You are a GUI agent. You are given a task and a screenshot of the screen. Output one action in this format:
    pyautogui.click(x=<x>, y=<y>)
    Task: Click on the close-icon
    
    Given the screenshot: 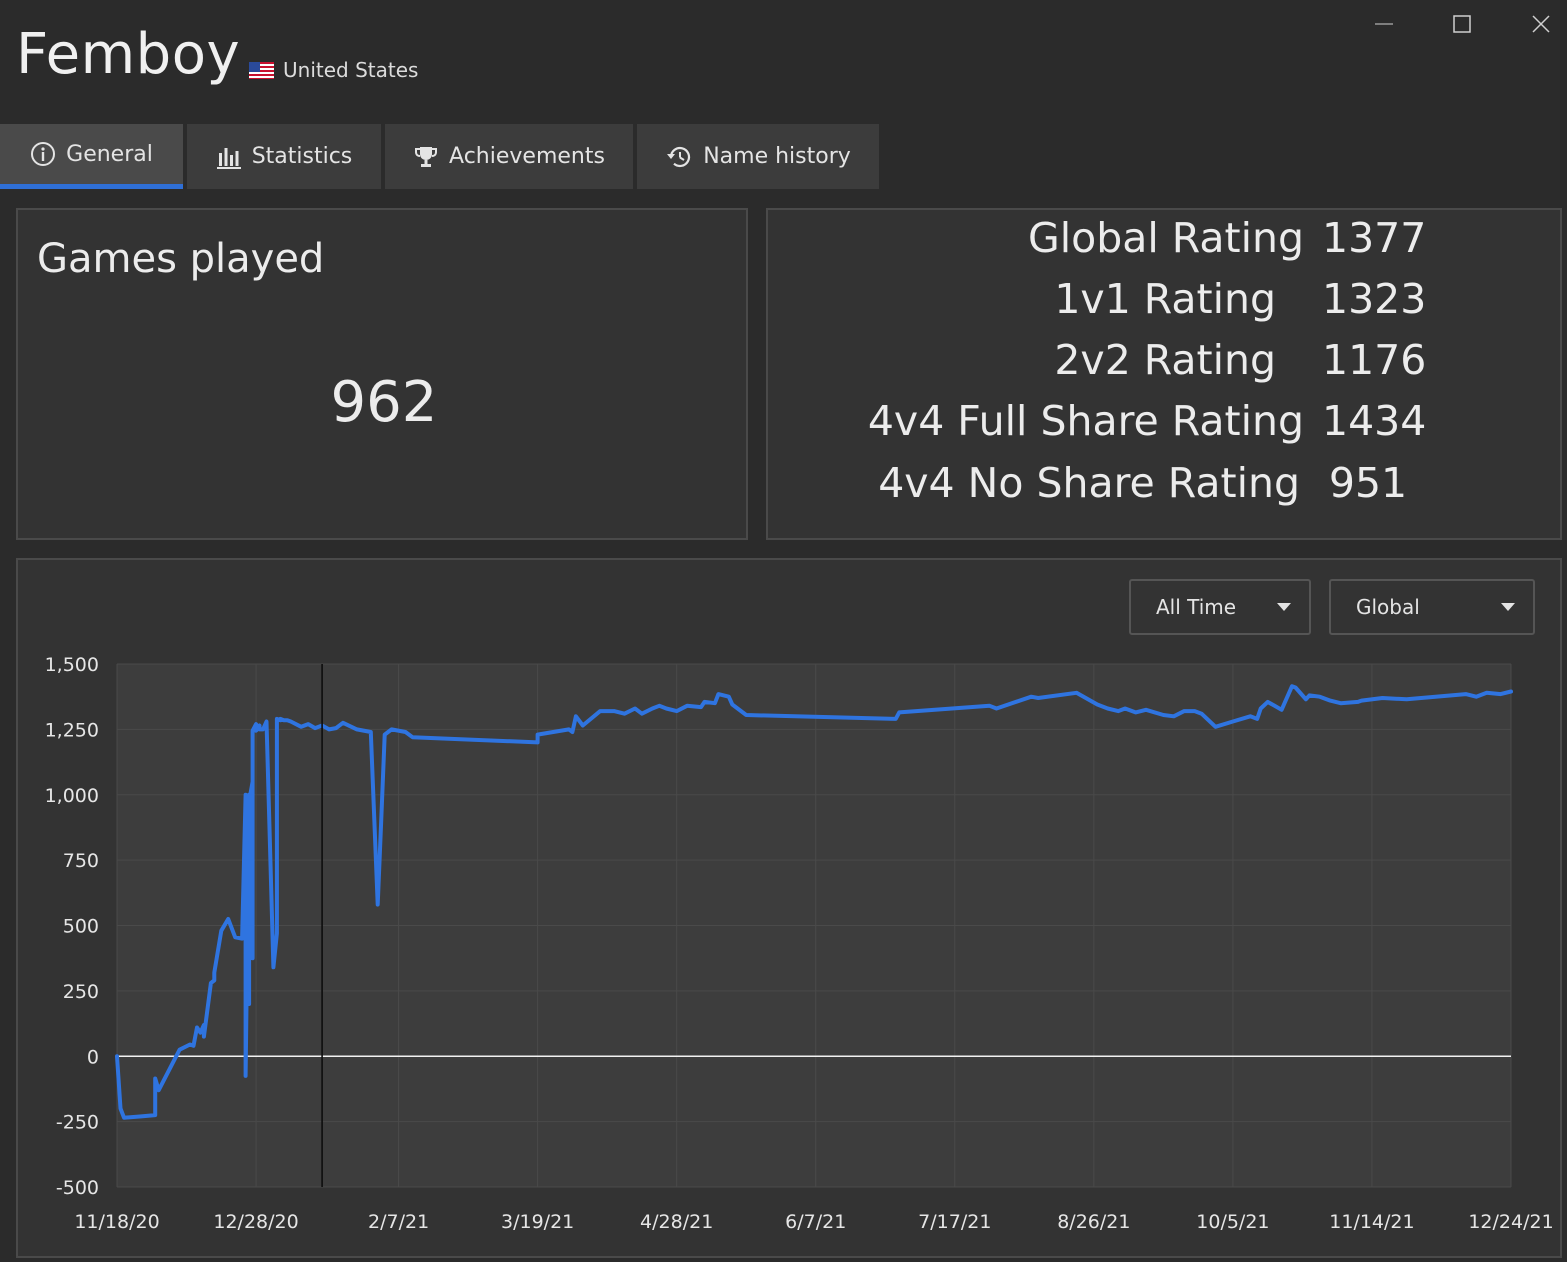 What is the action you would take?
    pyautogui.click(x=1541, y=24)
    